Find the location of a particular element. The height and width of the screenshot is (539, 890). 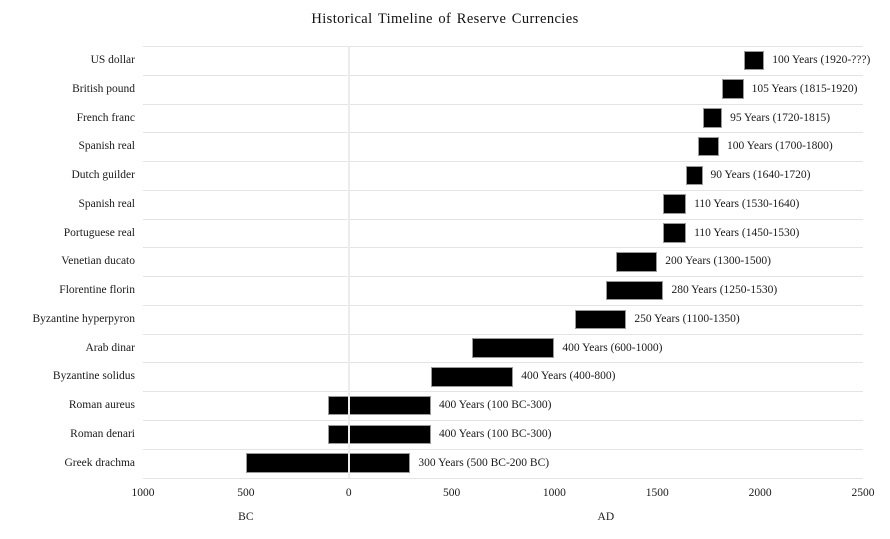

era-label-bc: BC is located at coordinates (246, 517).